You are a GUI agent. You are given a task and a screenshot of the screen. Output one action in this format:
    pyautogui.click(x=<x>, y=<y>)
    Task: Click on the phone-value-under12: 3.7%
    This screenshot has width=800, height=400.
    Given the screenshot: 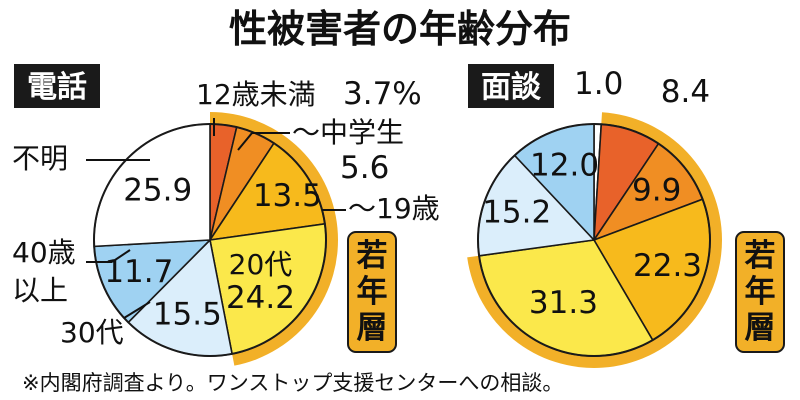 What is the action you would take?
    pyautogui.click(x=382, y=94)
    